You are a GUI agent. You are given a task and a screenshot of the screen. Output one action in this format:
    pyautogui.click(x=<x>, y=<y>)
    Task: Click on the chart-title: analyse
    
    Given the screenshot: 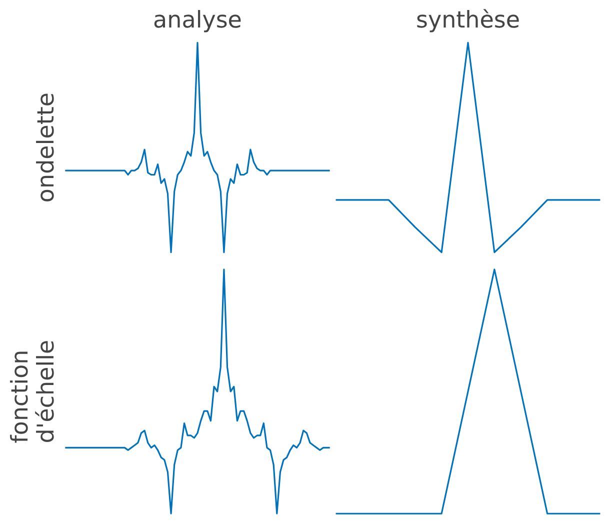 What is the action you would take?
    pyautogui.click(x=197, y=21)
    